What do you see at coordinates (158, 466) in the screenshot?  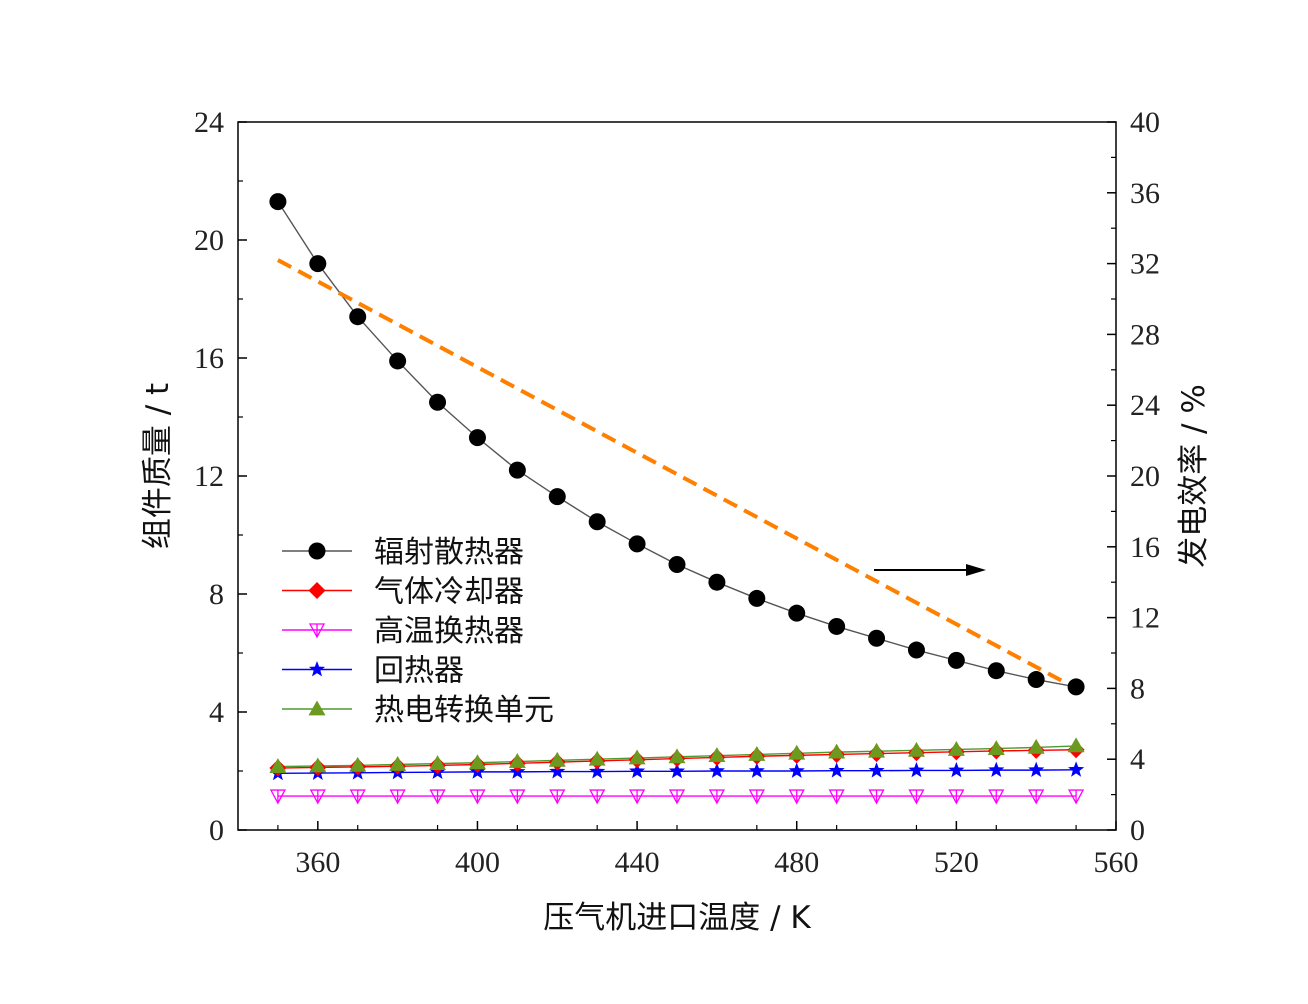 I see `y-axis-left-title: 组件质量 / t` at bounding box center [158, 466].